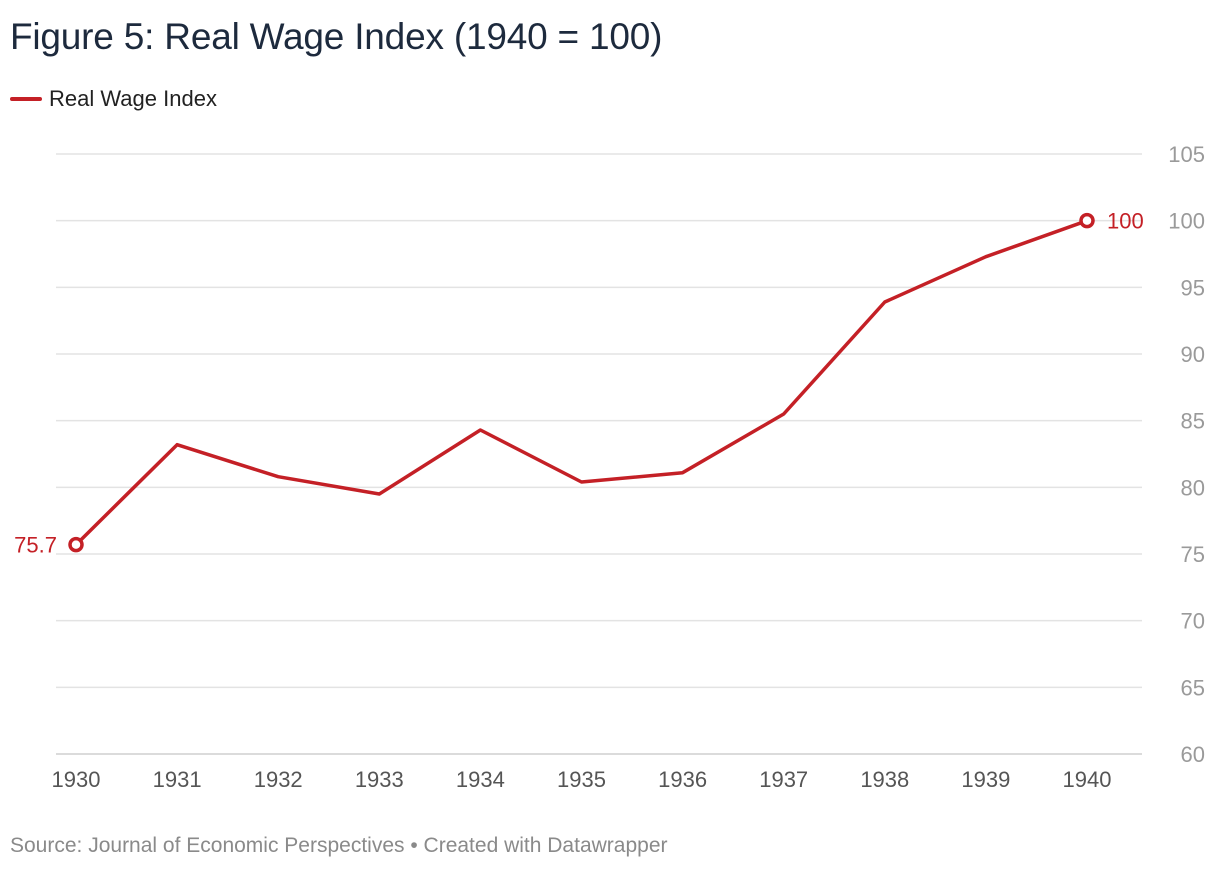 The height and width of the screenshot is (870, 1220). I want to click on y-tick-label: 70, so click(1193, 621).